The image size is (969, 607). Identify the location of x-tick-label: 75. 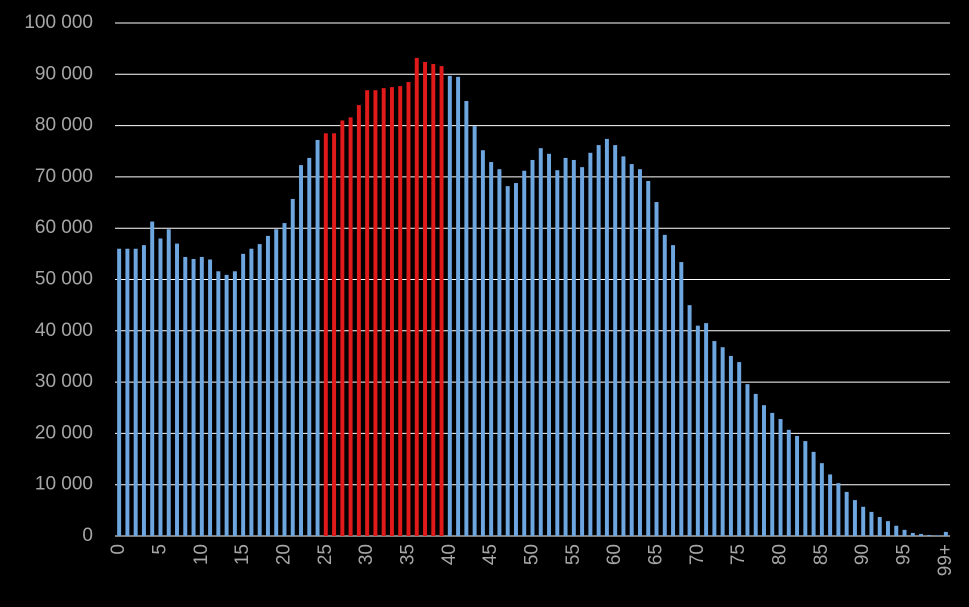
(738, 554).